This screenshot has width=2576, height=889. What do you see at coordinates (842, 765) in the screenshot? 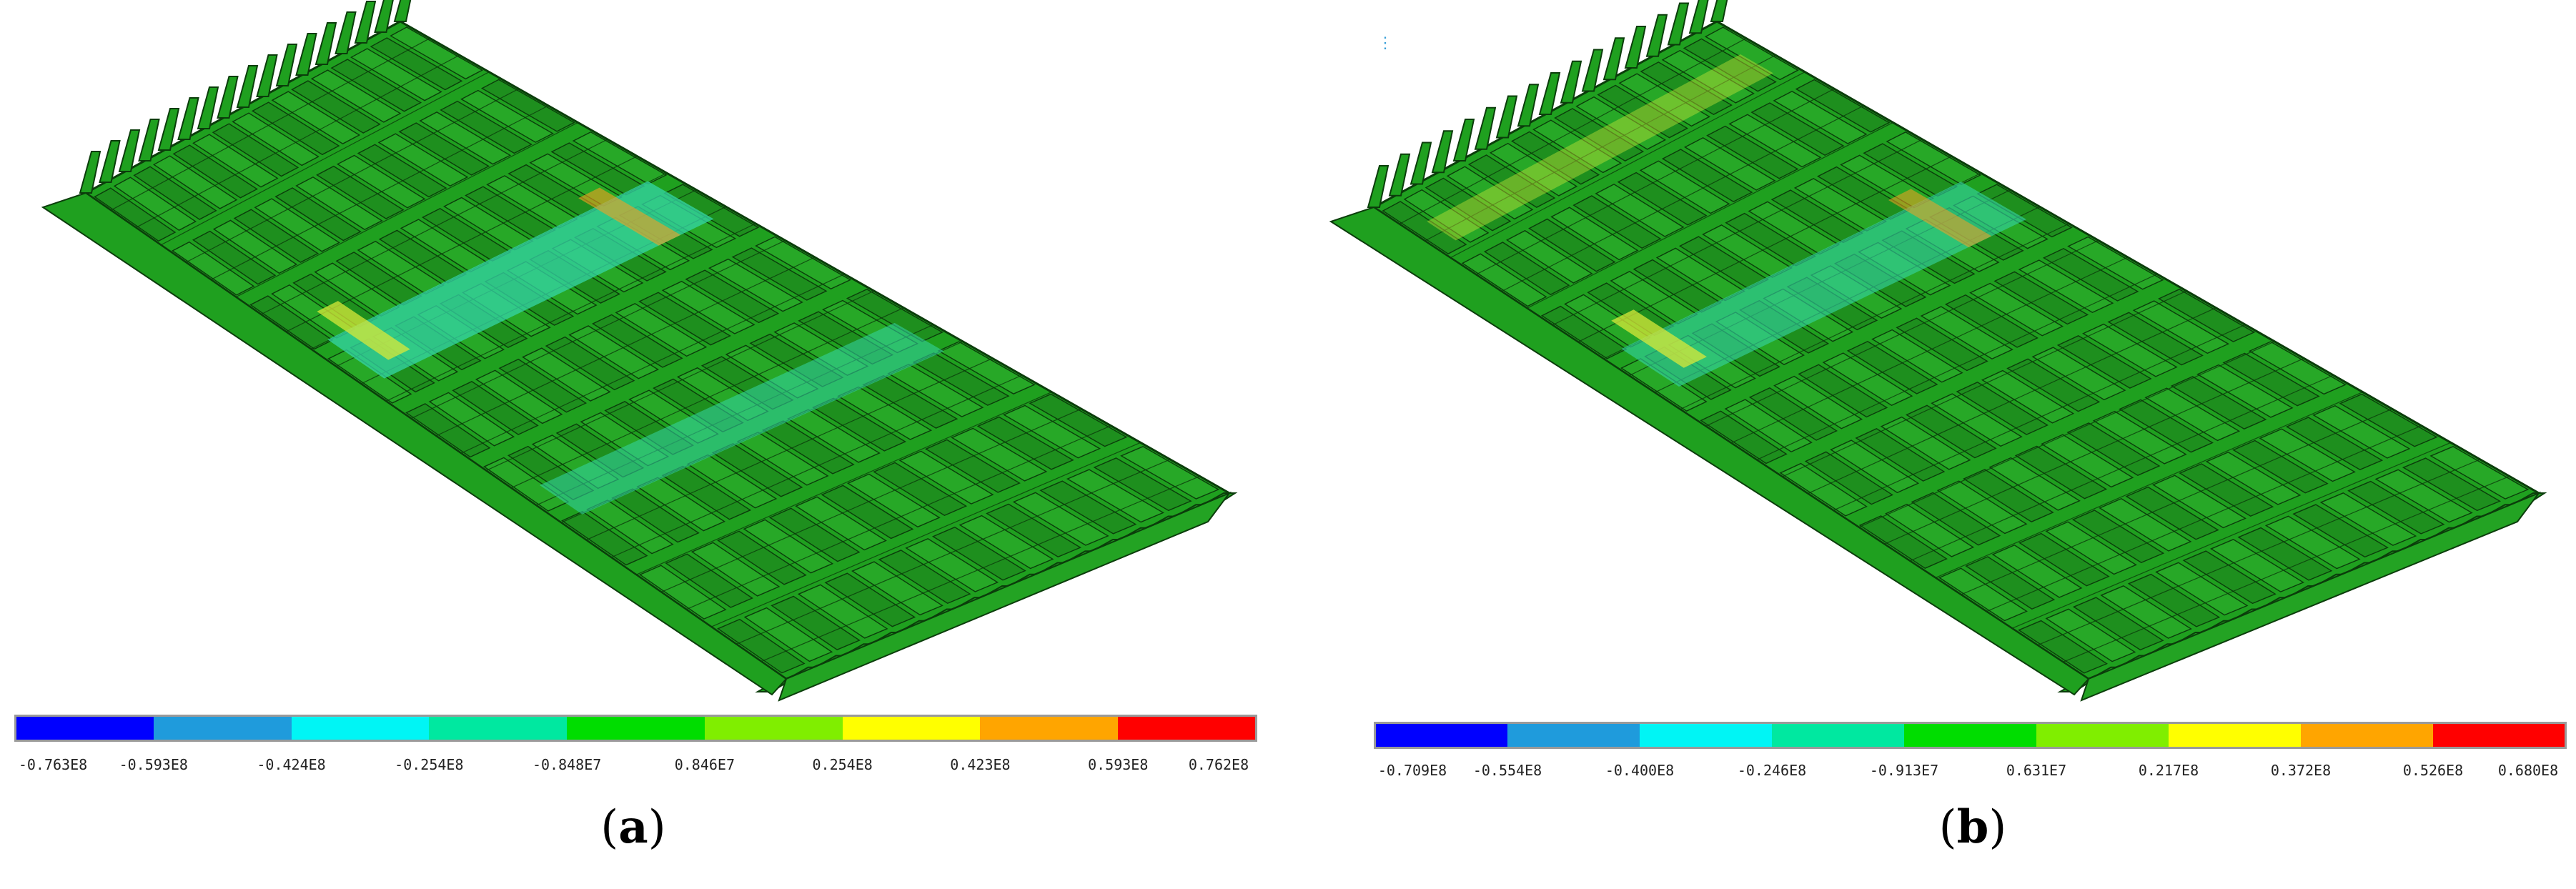
I see `legend-tick-label: 0.254E8` at bounding box center [842, 765].